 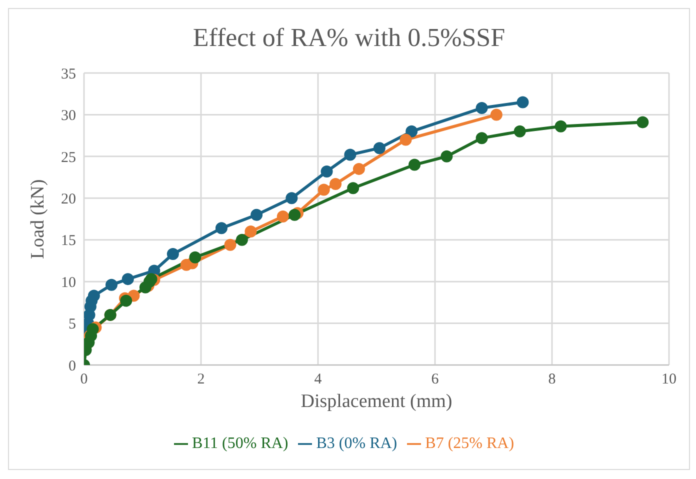 I want to click on x-axis-title: Displacement (mm), so click(x=376, y=401).